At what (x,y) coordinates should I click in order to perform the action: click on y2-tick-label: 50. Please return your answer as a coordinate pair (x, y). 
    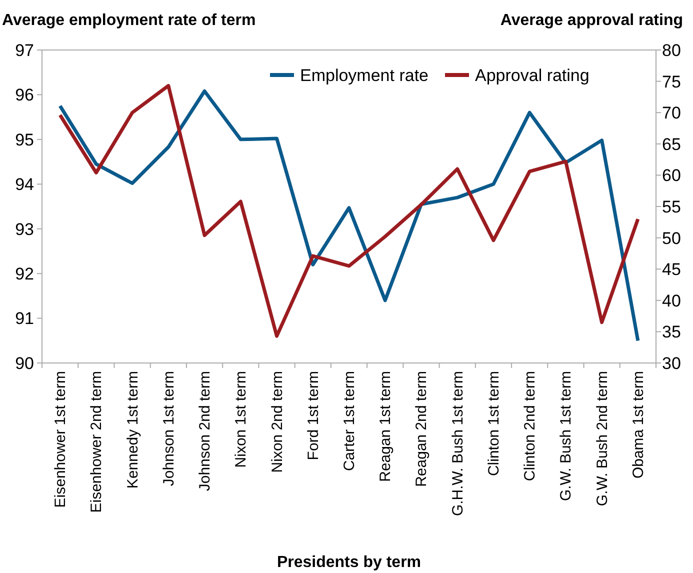
    Looking at the image, I should click on (671, 238).